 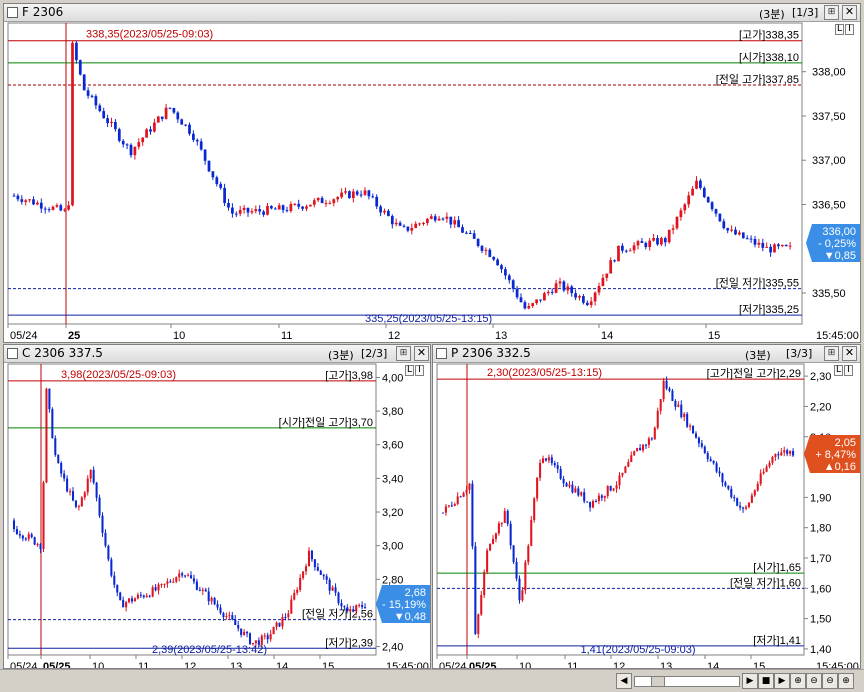 I want to click on price-level-label: [시가]338,10, so click(x=769, y=57).